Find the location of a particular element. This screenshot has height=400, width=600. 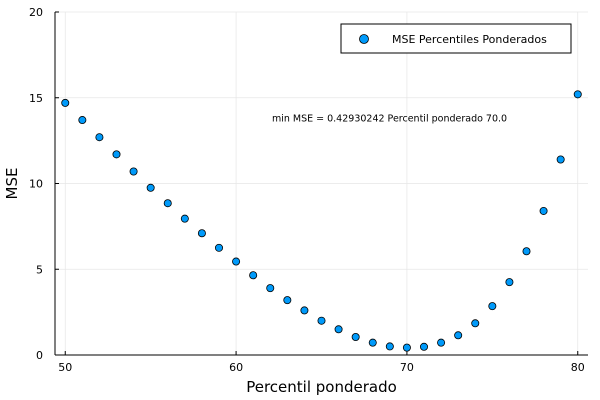

legend: MSE Percentiles Ponderados is located at coordinates (456, 38).